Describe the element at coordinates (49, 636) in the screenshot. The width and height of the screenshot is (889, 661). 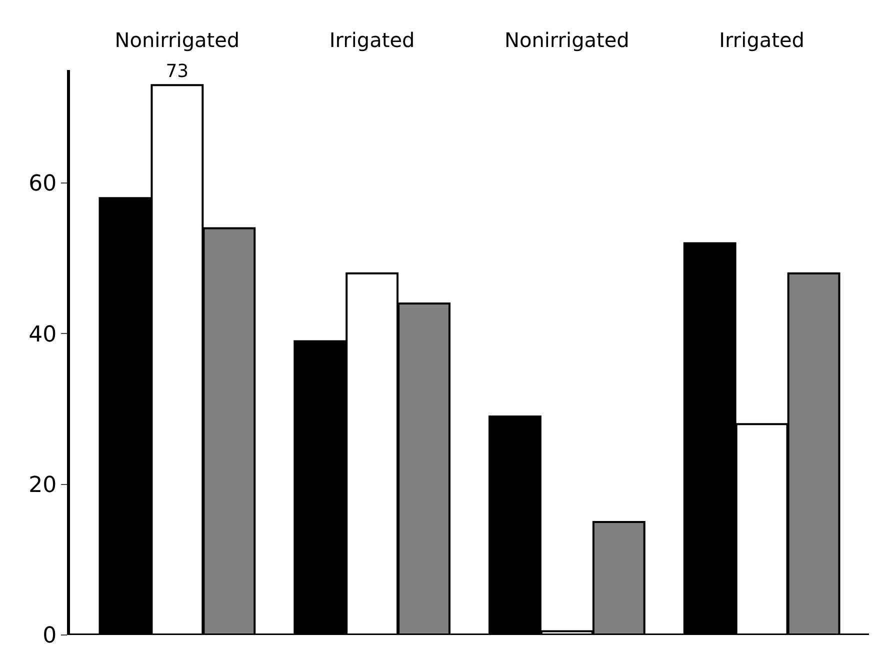
I see `y-tick-label: 0` at that location.